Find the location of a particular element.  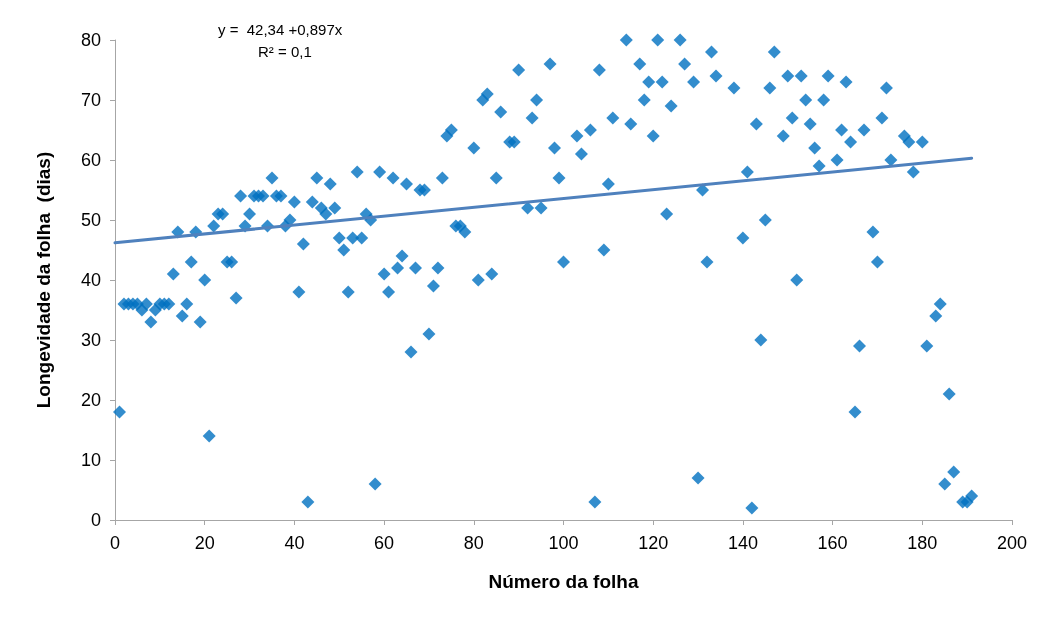

x-tick-label: 60 is located at coordinates (384, 543).